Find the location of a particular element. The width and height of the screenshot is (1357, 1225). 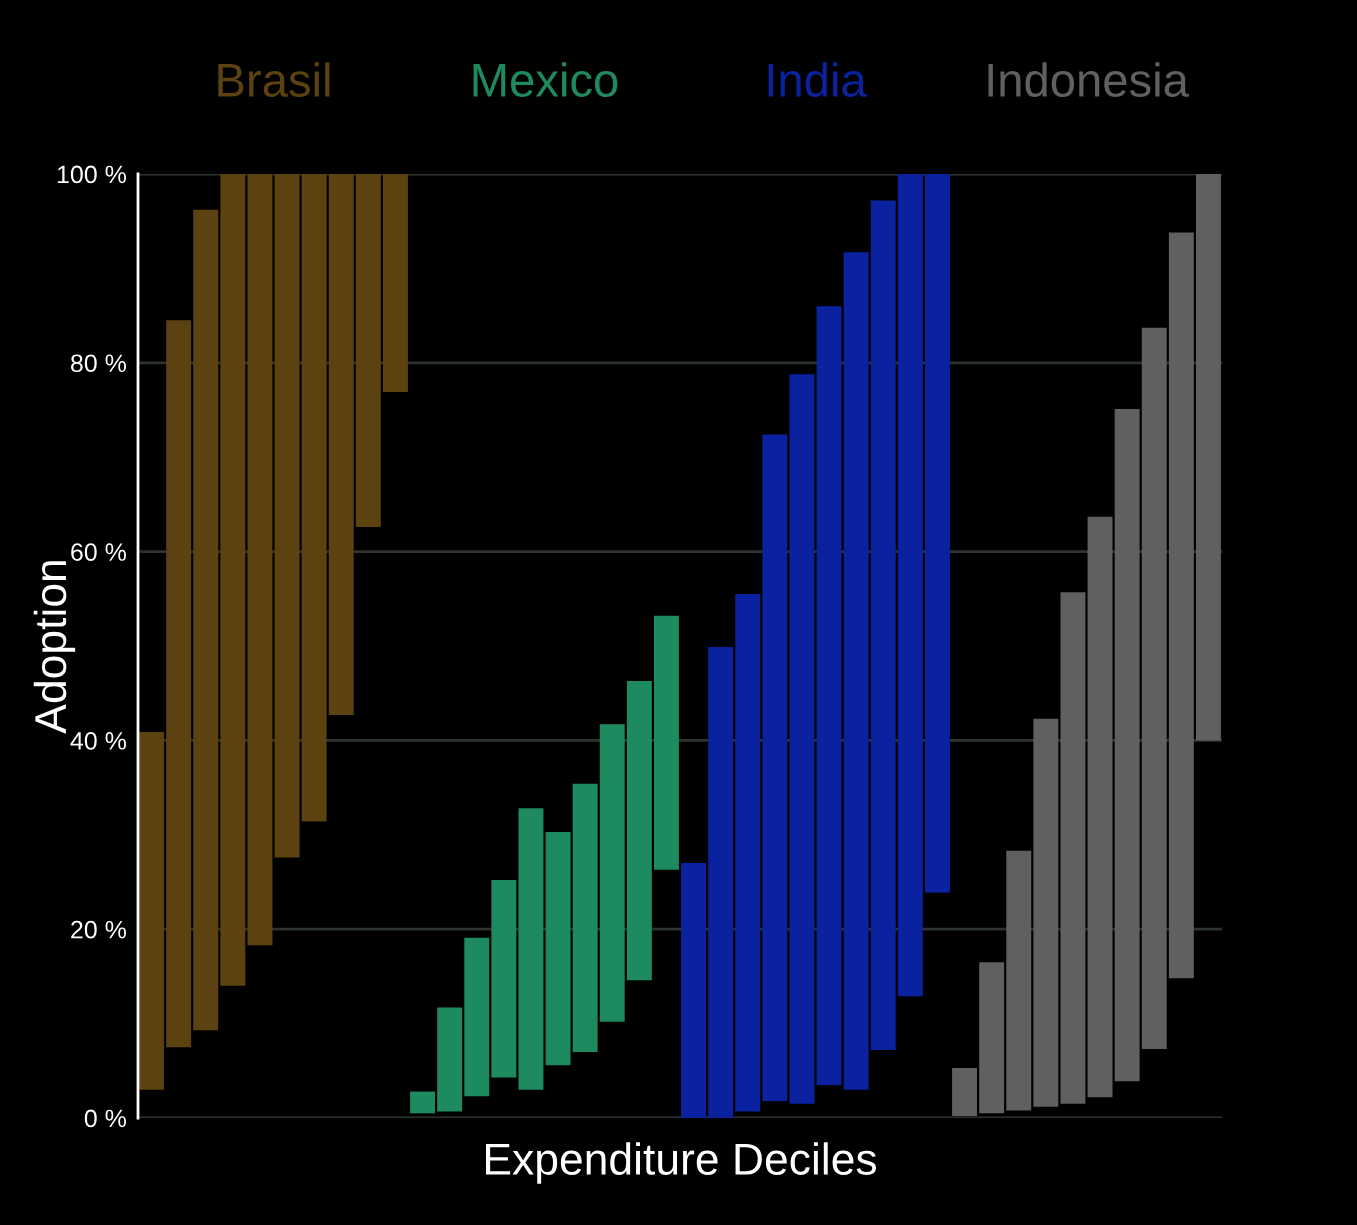

y-tick-label: 0 % is located at coordinates (105, 1118).